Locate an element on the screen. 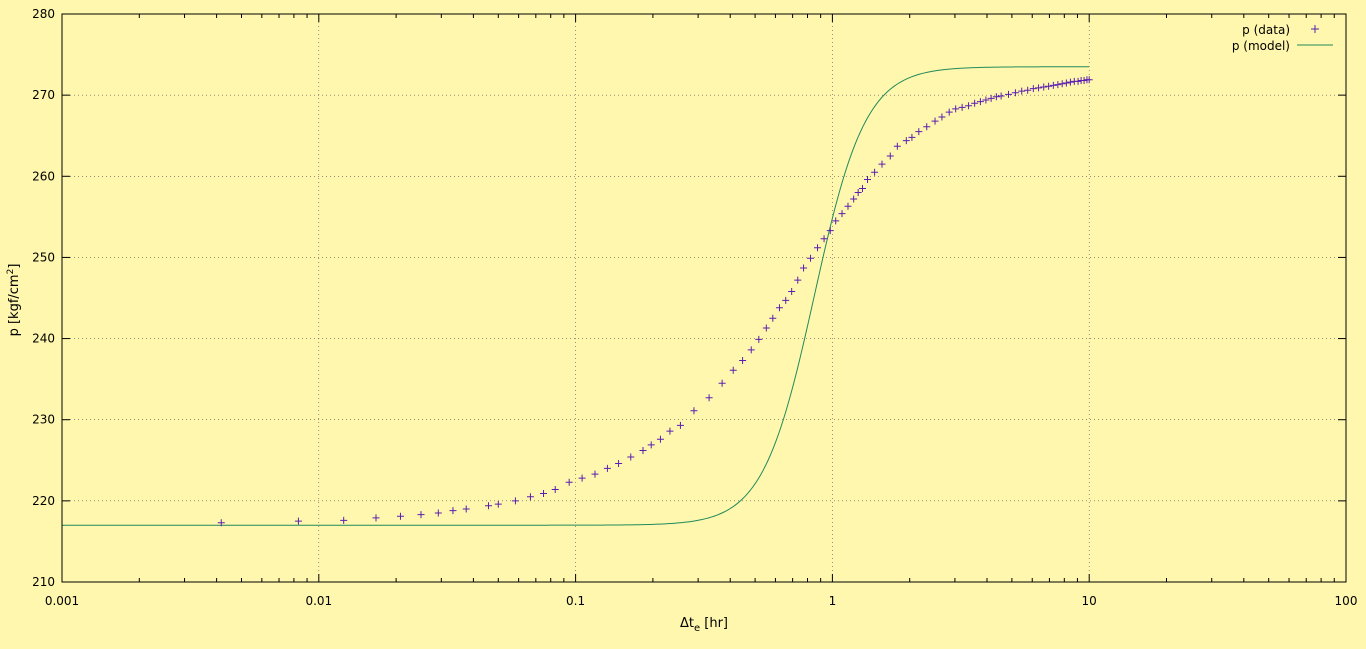 This screenshot has width=1366, height=649. x-tick-label: 0.1 is located at coordinates (575, 601).